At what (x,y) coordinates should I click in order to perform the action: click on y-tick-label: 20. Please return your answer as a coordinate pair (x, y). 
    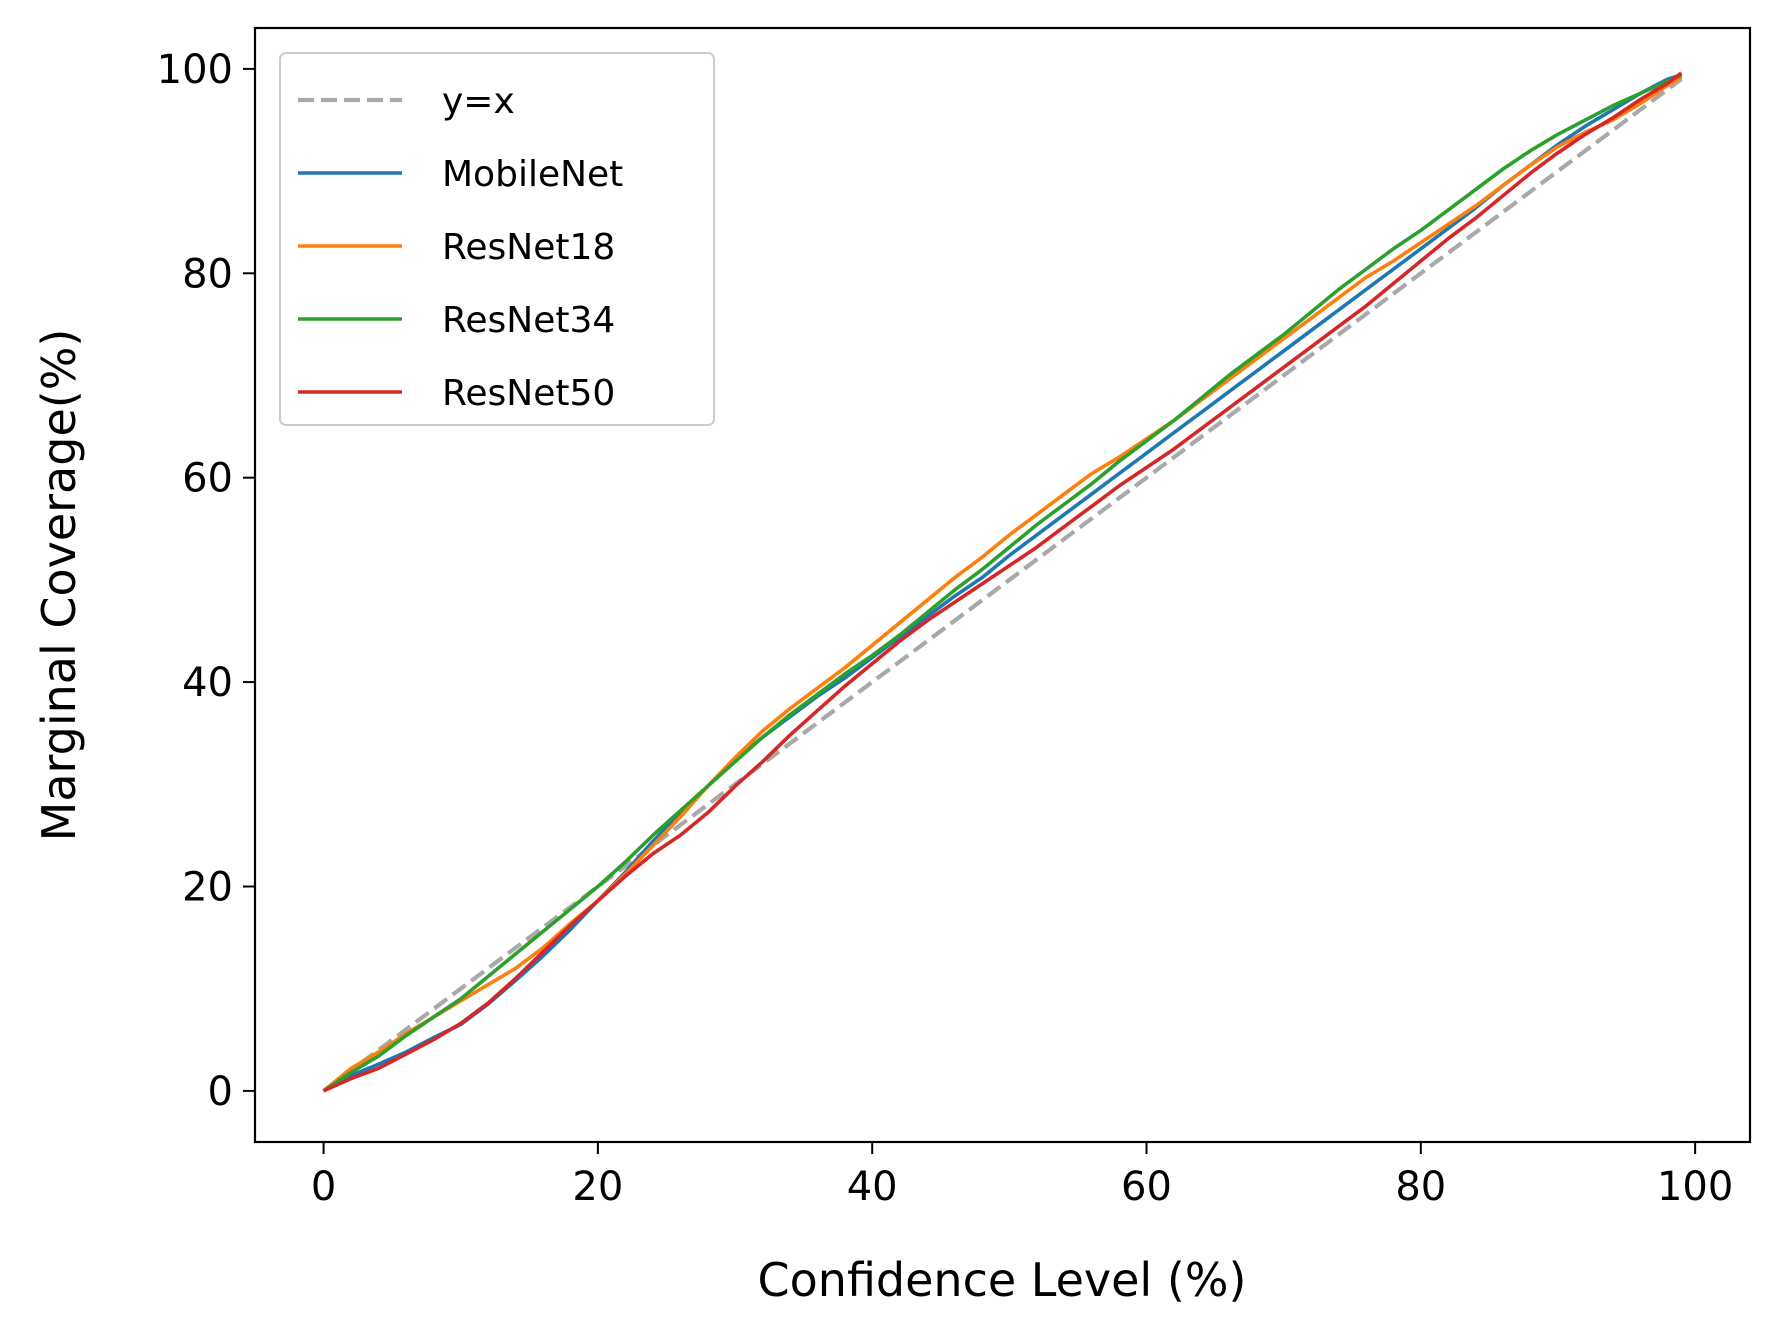
    Looking at the image, I should click on (207, 887).